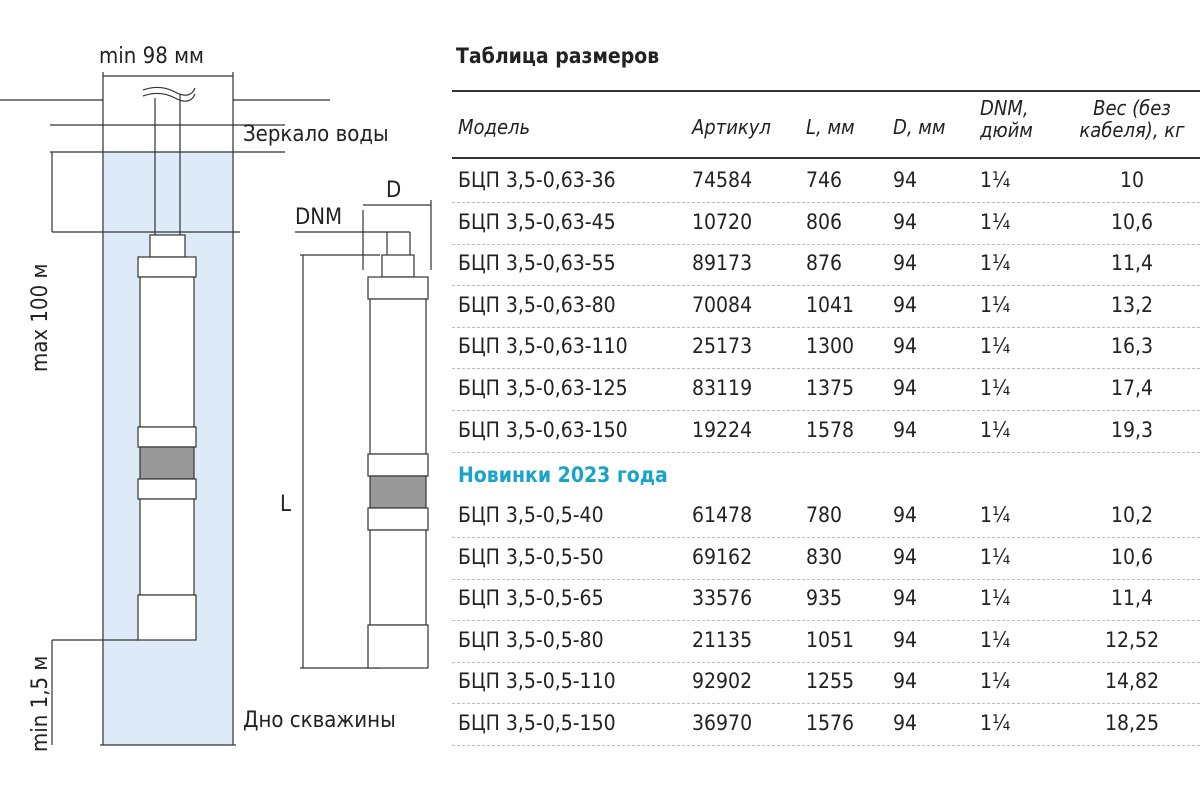 The width and height of the screenshot is (1200, 800). I want to click on cell-weight: 18,25, so click(1132, 723).